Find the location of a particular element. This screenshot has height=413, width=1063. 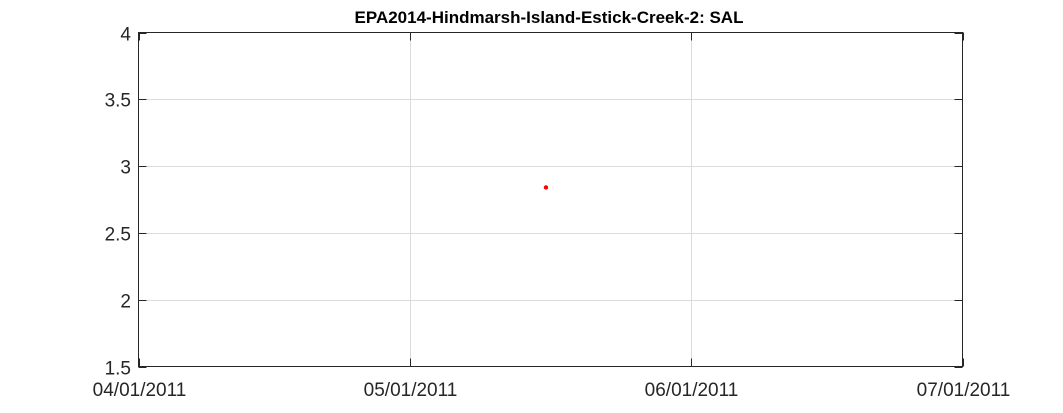

data-point is located at coordinates (546, 187).